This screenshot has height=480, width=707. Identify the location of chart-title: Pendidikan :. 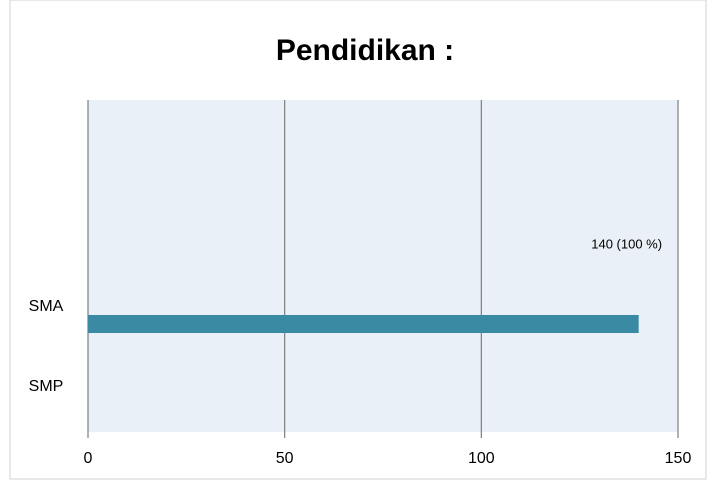
(365, 50).